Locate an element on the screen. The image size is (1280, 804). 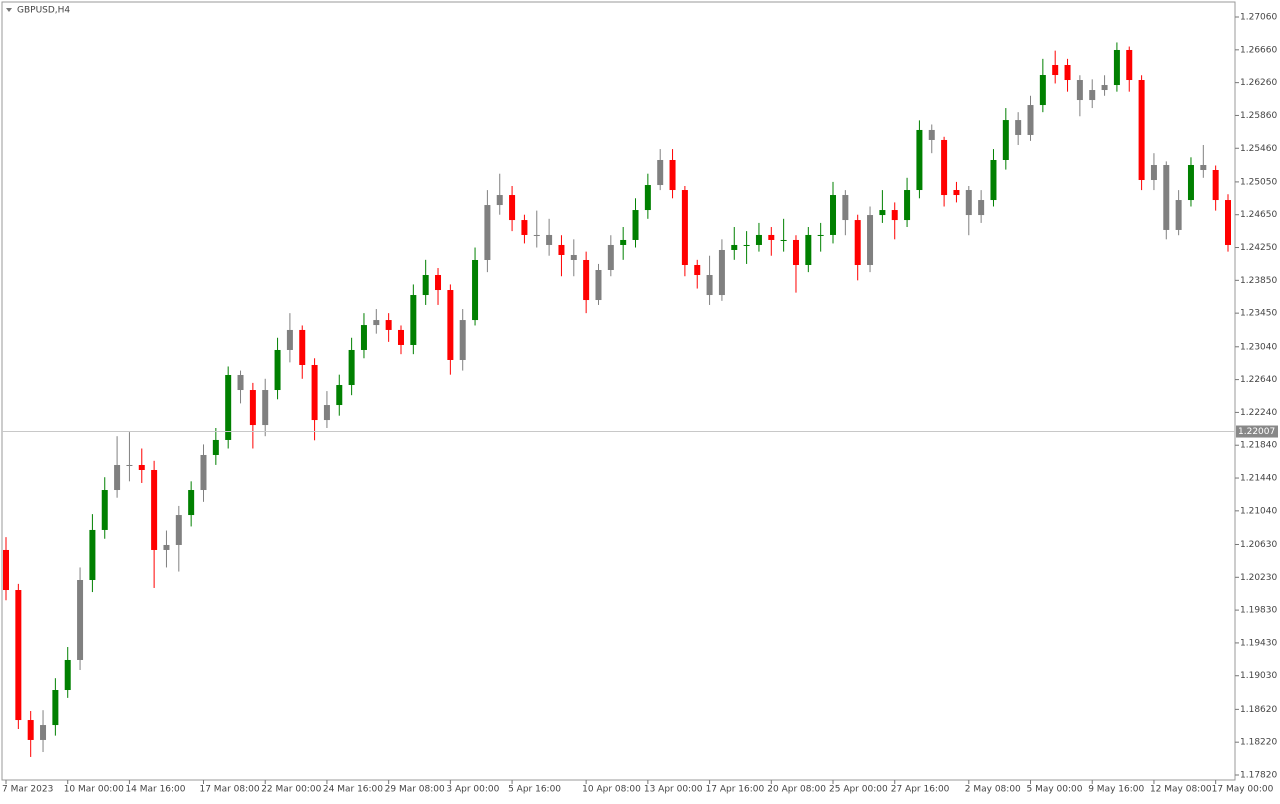
x-tick-label: 10 Mar 00:00 is located at coordinates (94, 790).